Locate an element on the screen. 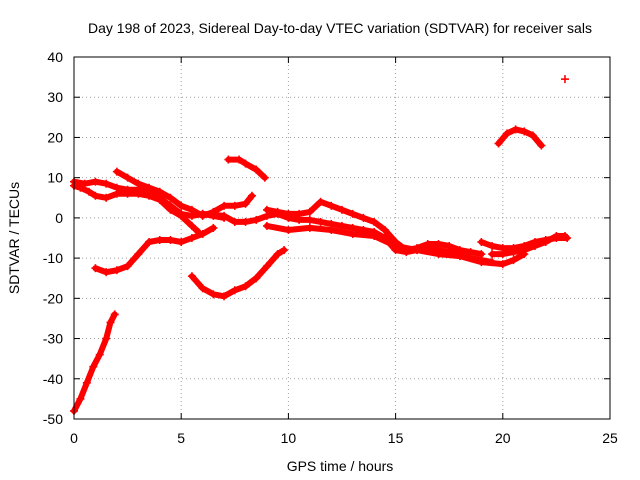  series-arc-low-left is located at coordinates (154, 250).